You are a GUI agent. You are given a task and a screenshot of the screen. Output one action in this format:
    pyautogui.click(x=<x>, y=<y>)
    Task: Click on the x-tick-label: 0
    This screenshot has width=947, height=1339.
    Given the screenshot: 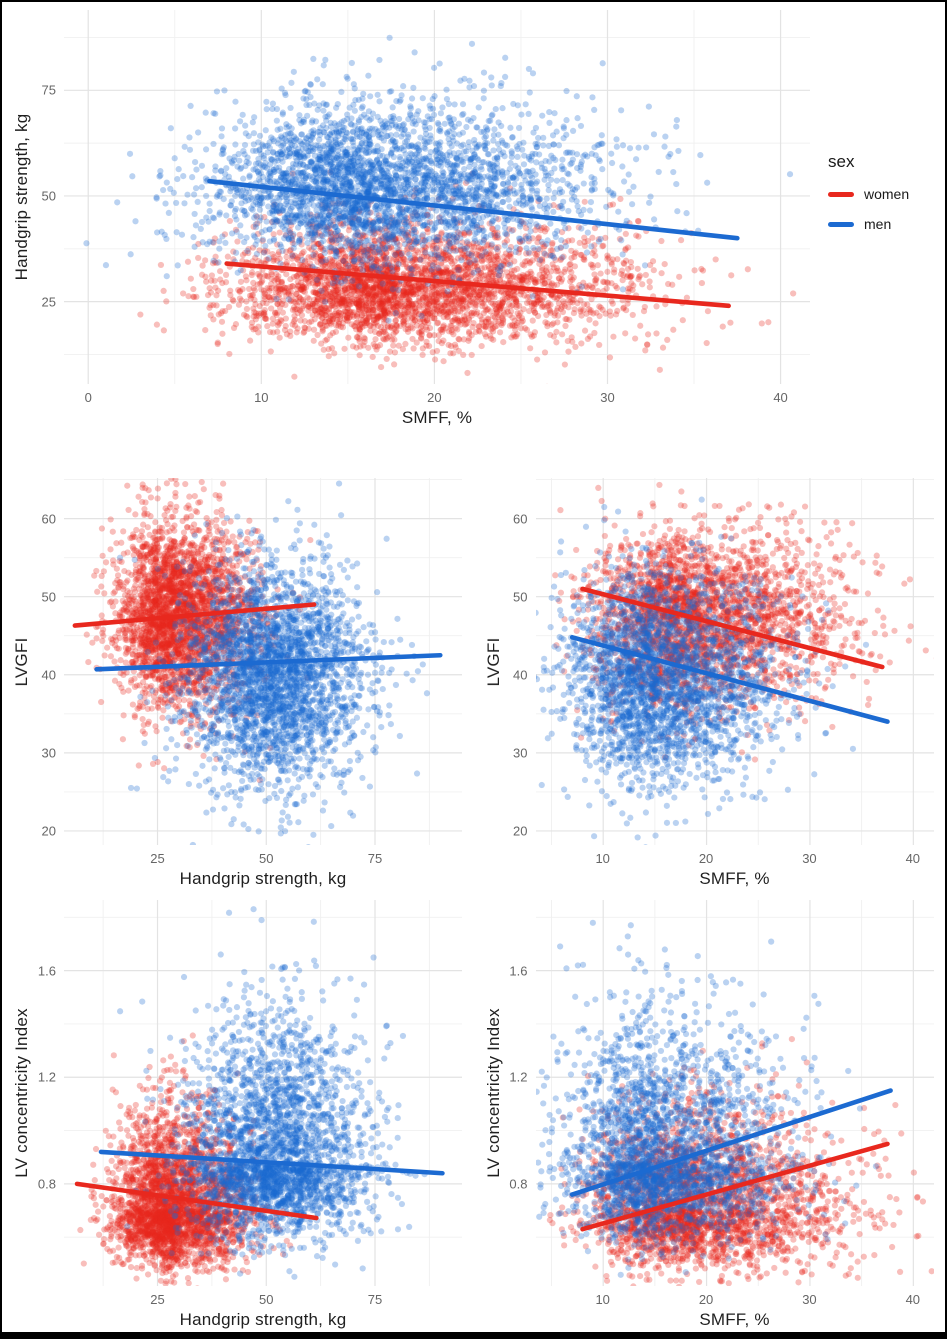 What is the action you would take?
    pyautogui.click(x=88, y=397)
    